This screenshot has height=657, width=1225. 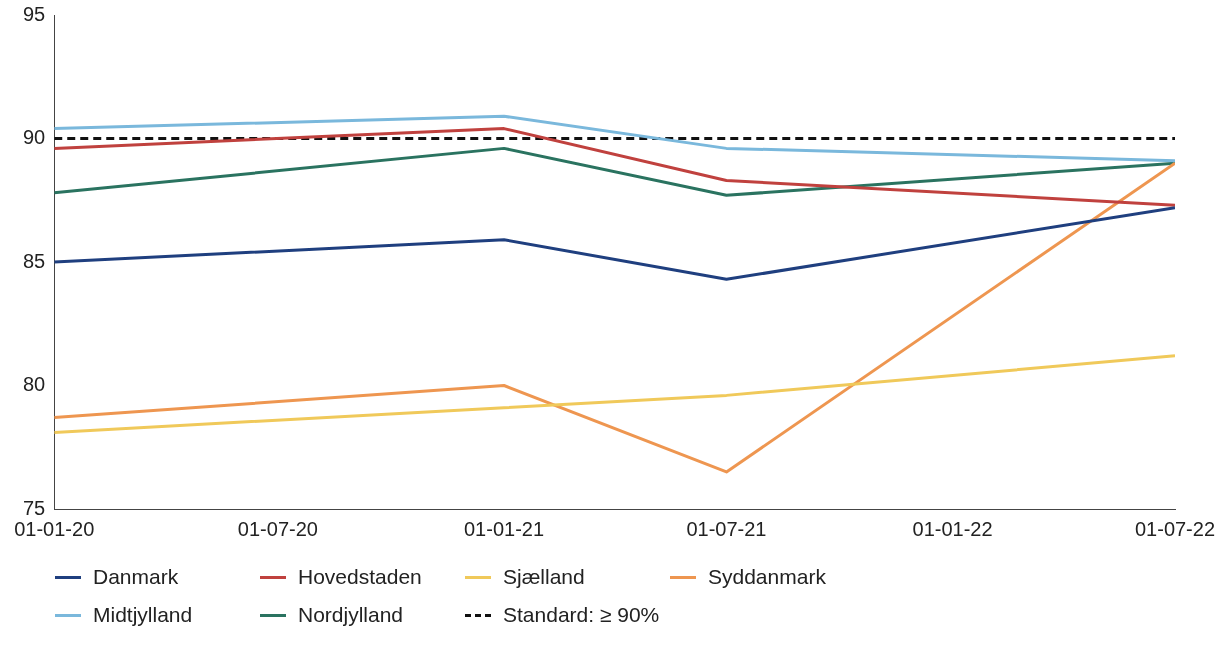 What do you see at coordinates (136, 577) in the screenshot?
I see `legend-label: Danmark` at bounding box center [136, 577].